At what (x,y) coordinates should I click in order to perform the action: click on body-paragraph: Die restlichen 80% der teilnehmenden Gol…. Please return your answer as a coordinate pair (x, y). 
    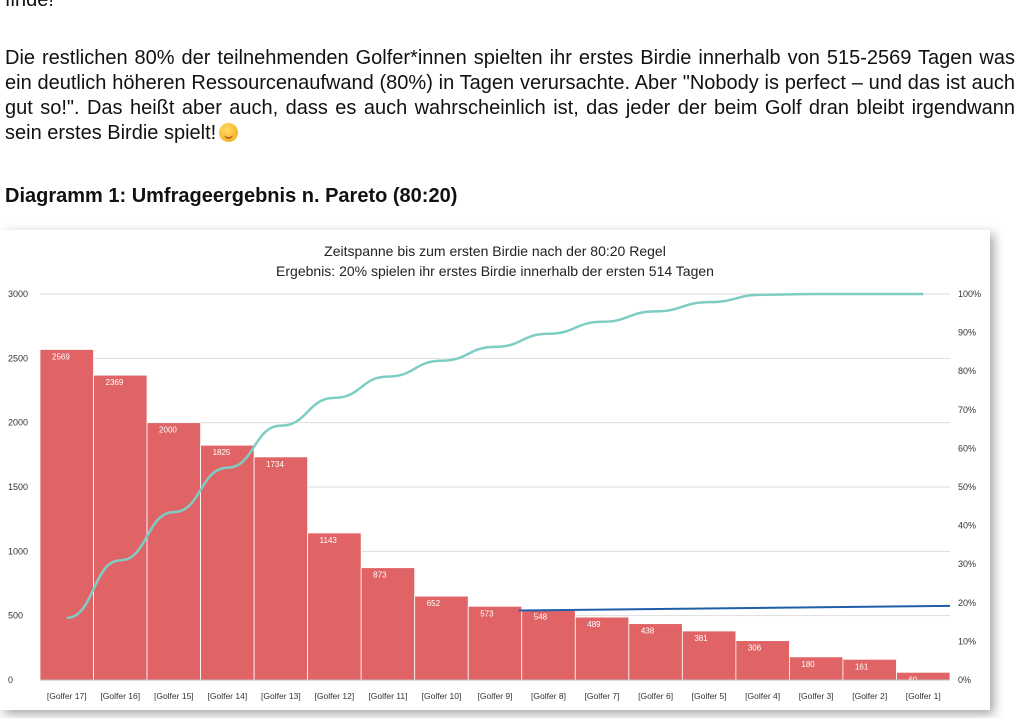
    Looking at the image, I should click on (510, 96).